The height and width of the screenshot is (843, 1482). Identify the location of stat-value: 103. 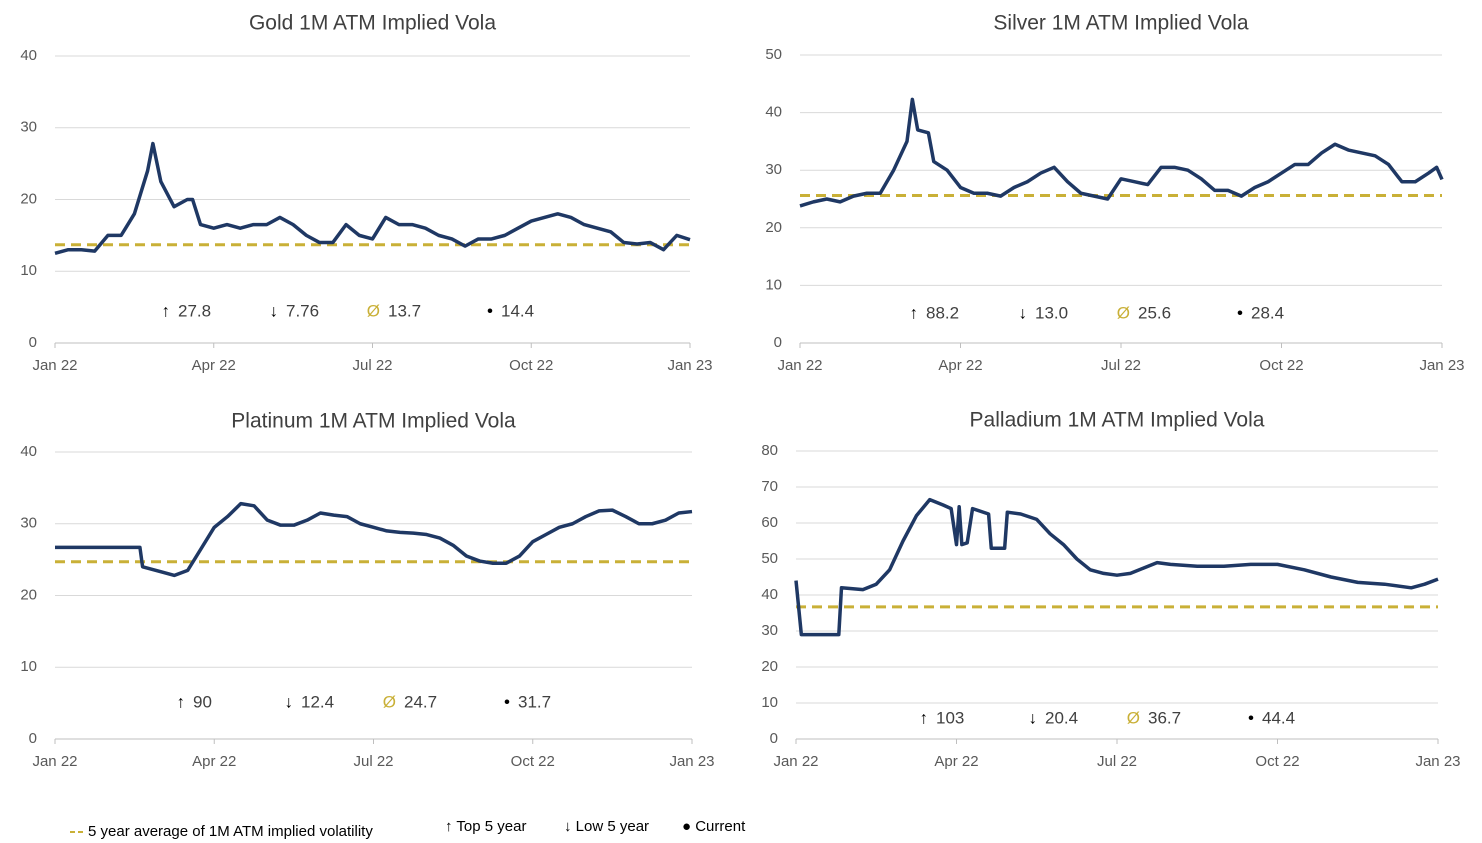
(950, 717).